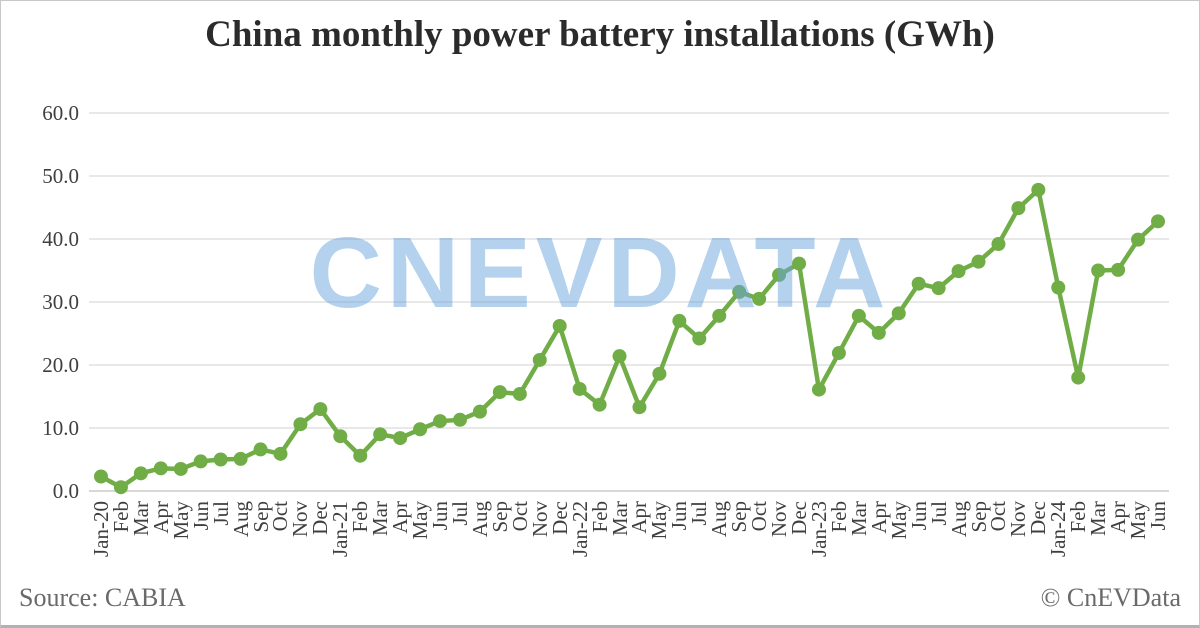 The height and width of the screenshot is (628, 1200). Describe the element at coordinates (60, 176) in the screenshot. I see `y-axis-tick-label: 50.0` at that location.